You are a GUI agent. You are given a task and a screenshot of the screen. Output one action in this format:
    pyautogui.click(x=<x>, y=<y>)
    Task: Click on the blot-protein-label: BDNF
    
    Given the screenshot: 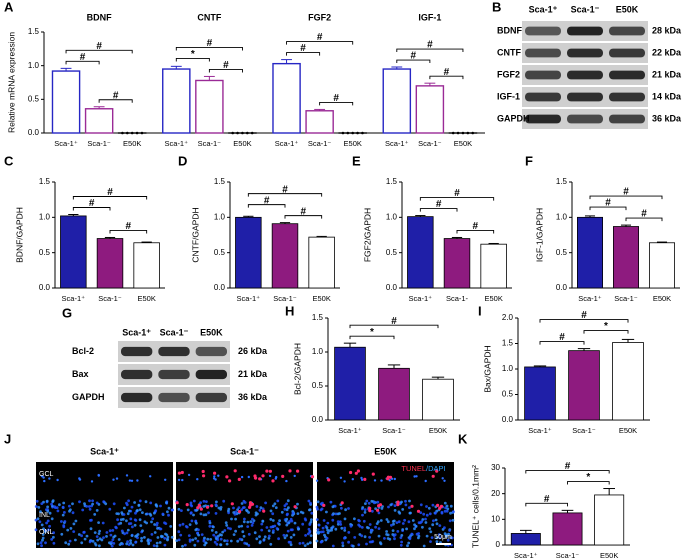 What is the action you would take?
    pyautogui.click(x=509, y=30)
    